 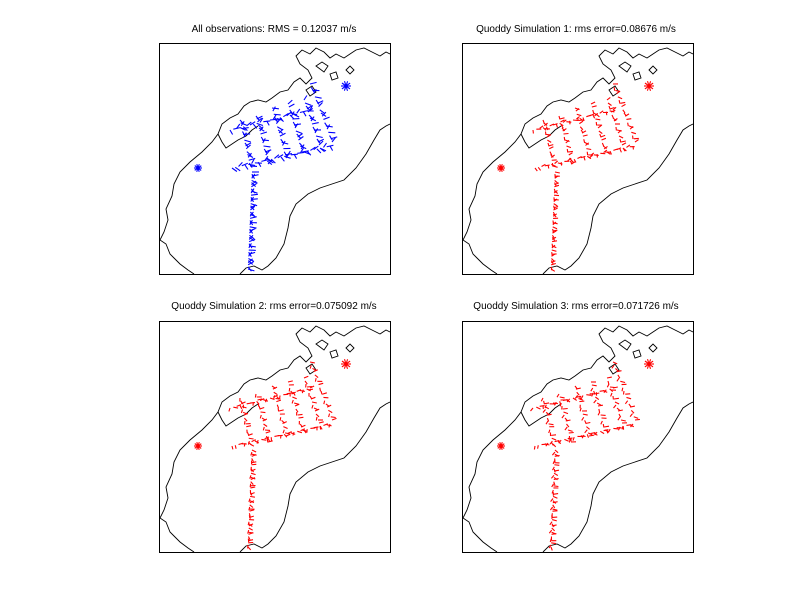 I want to click on current-vector-field, so click(x=272, y=176).